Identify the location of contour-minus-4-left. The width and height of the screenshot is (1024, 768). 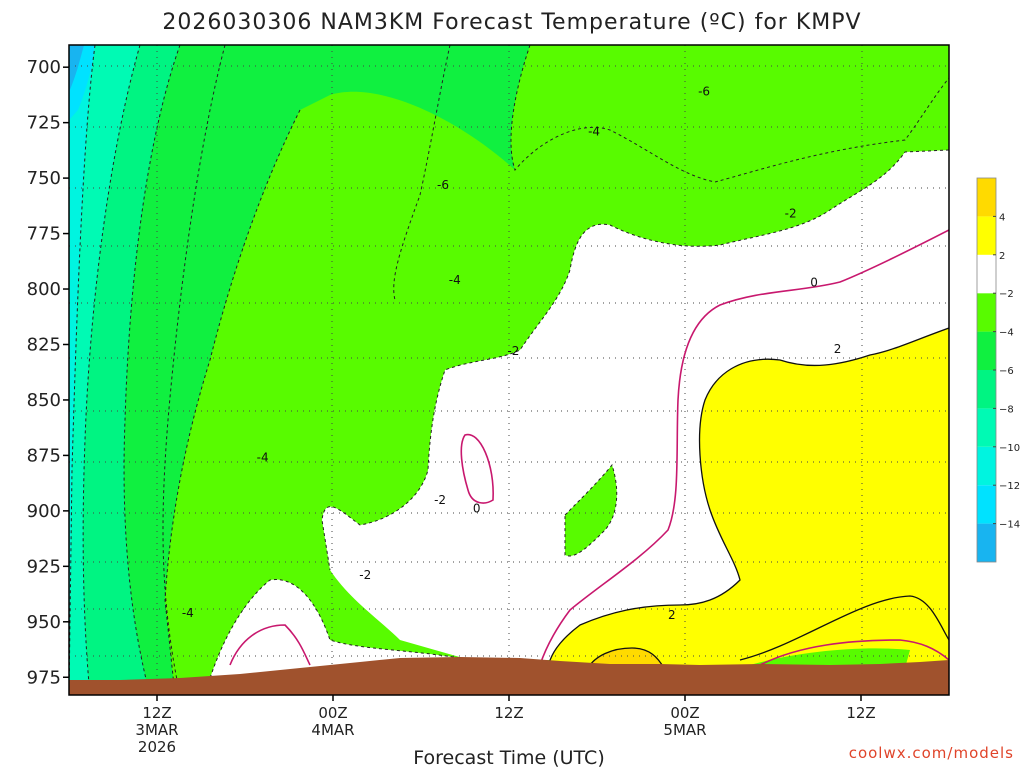
(232, 402).